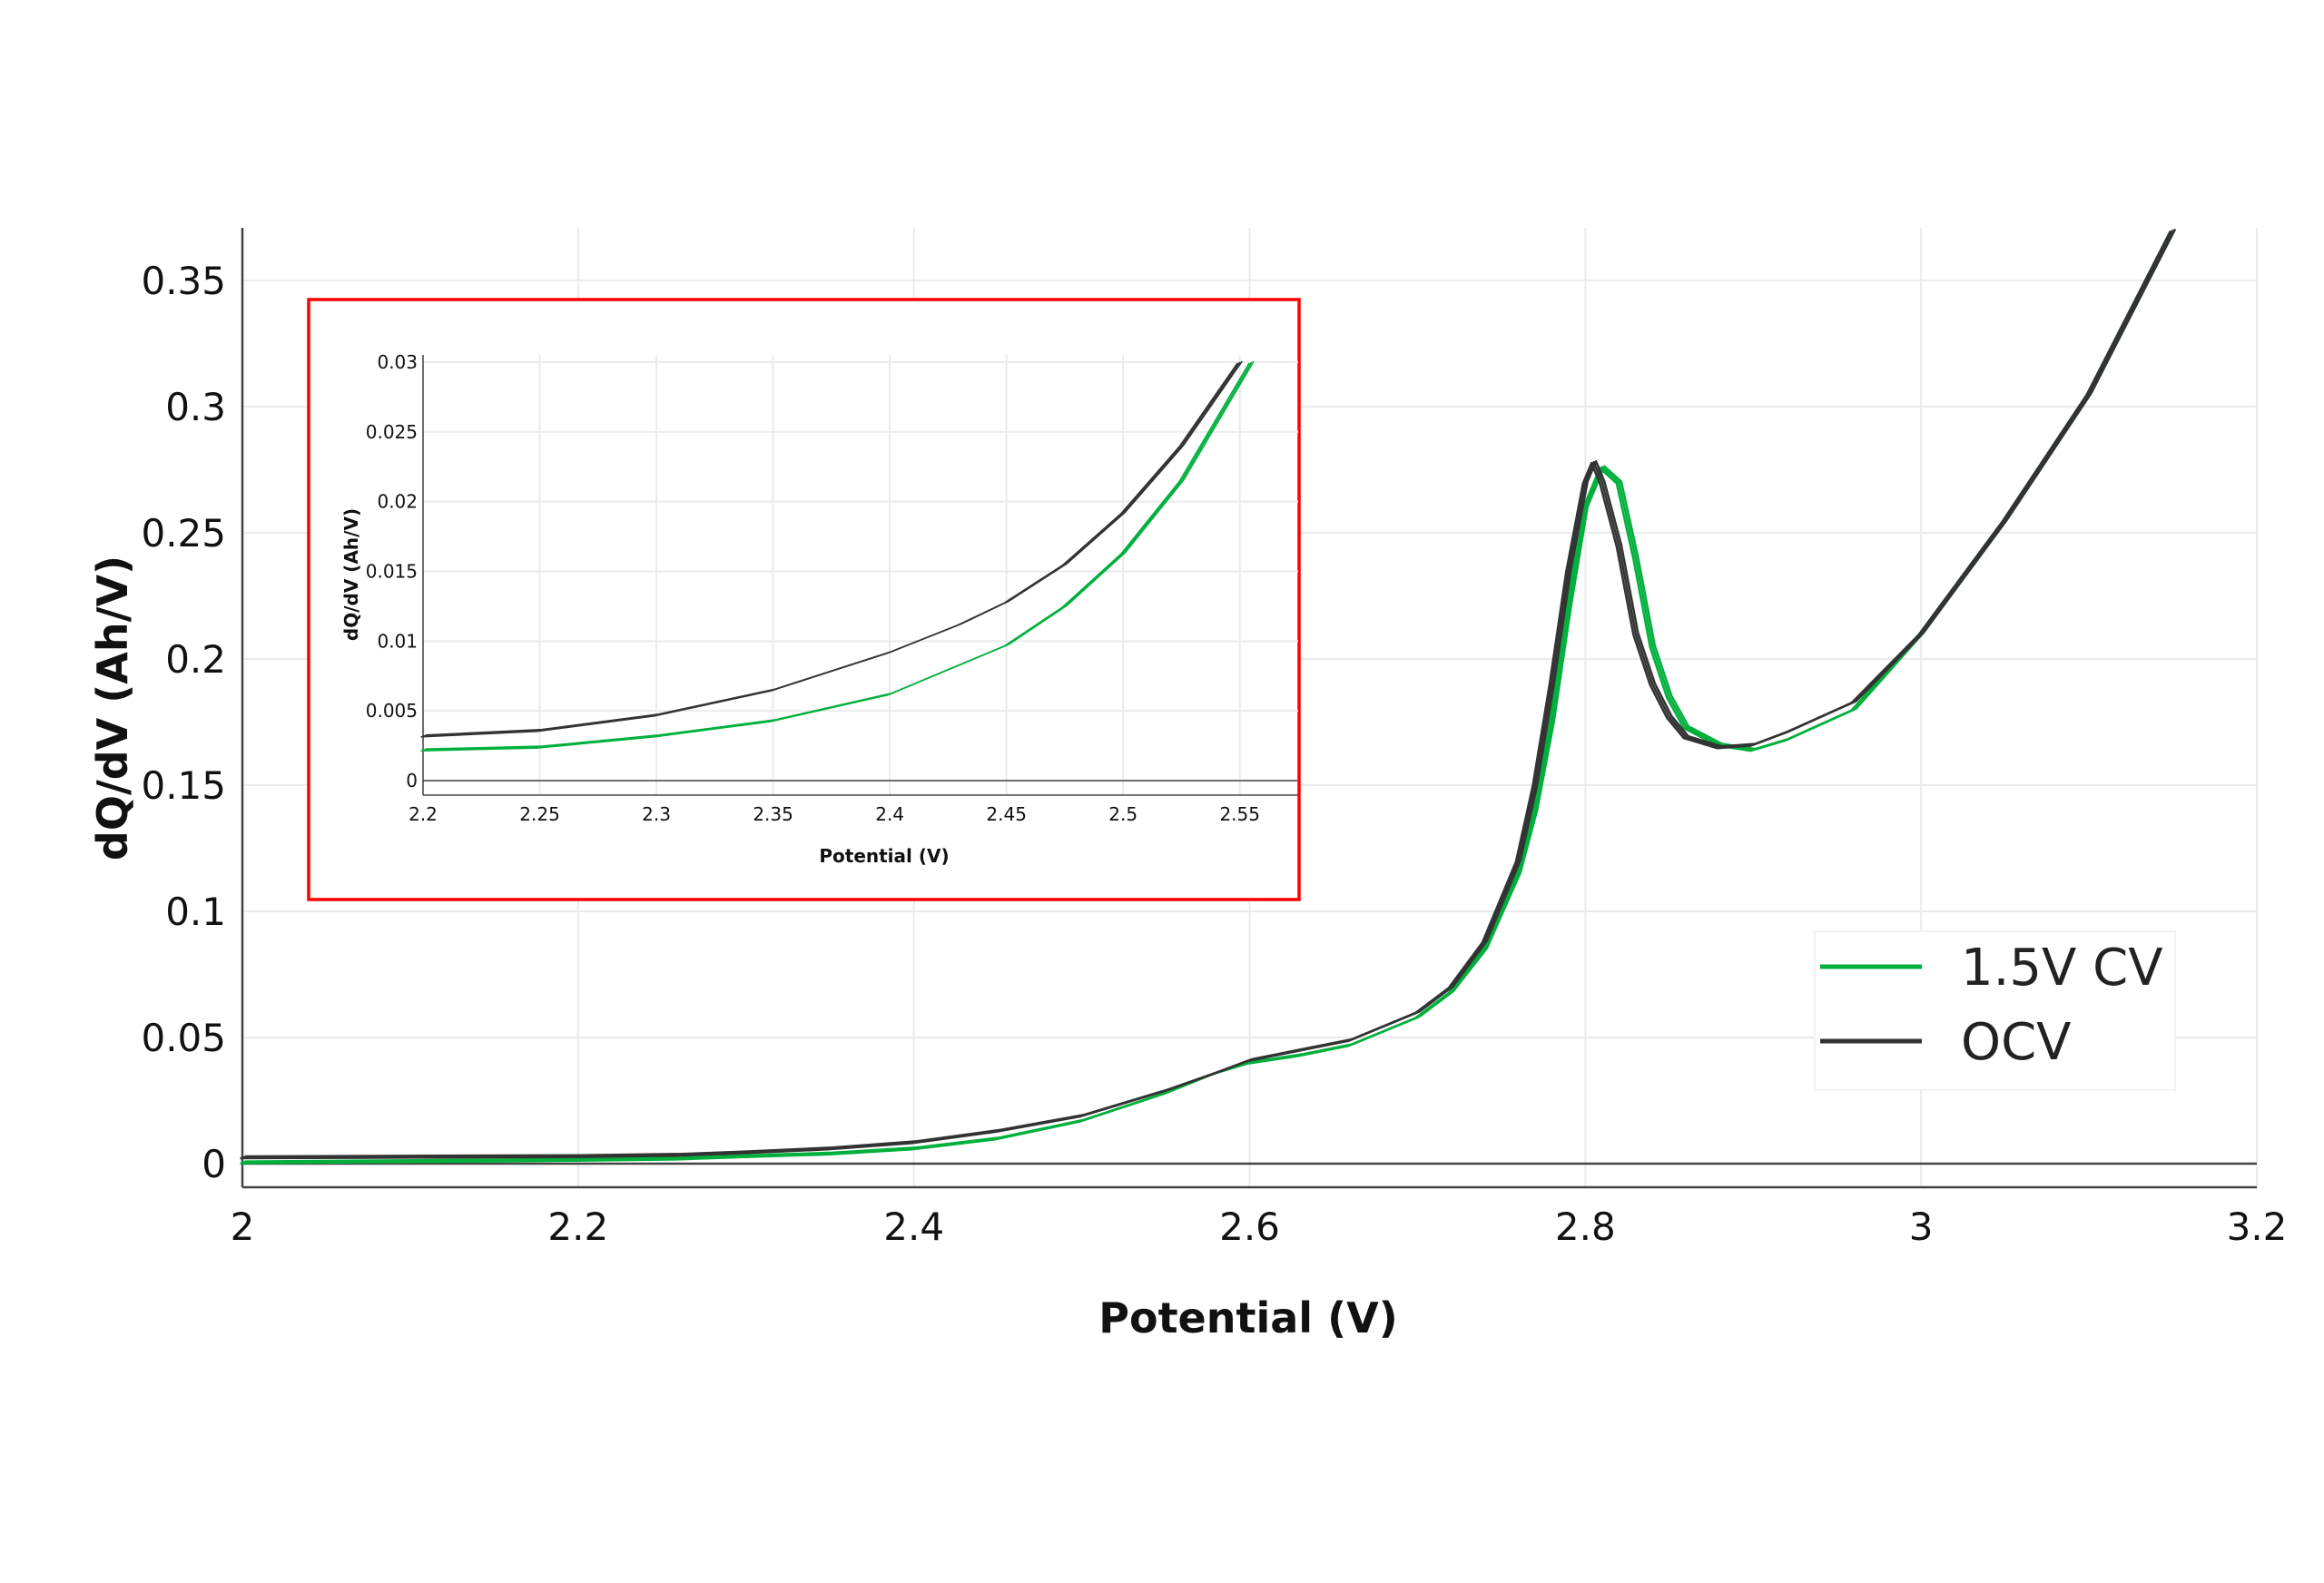  I want to click on x-tick-label: 2.55, so click(1239, 814).